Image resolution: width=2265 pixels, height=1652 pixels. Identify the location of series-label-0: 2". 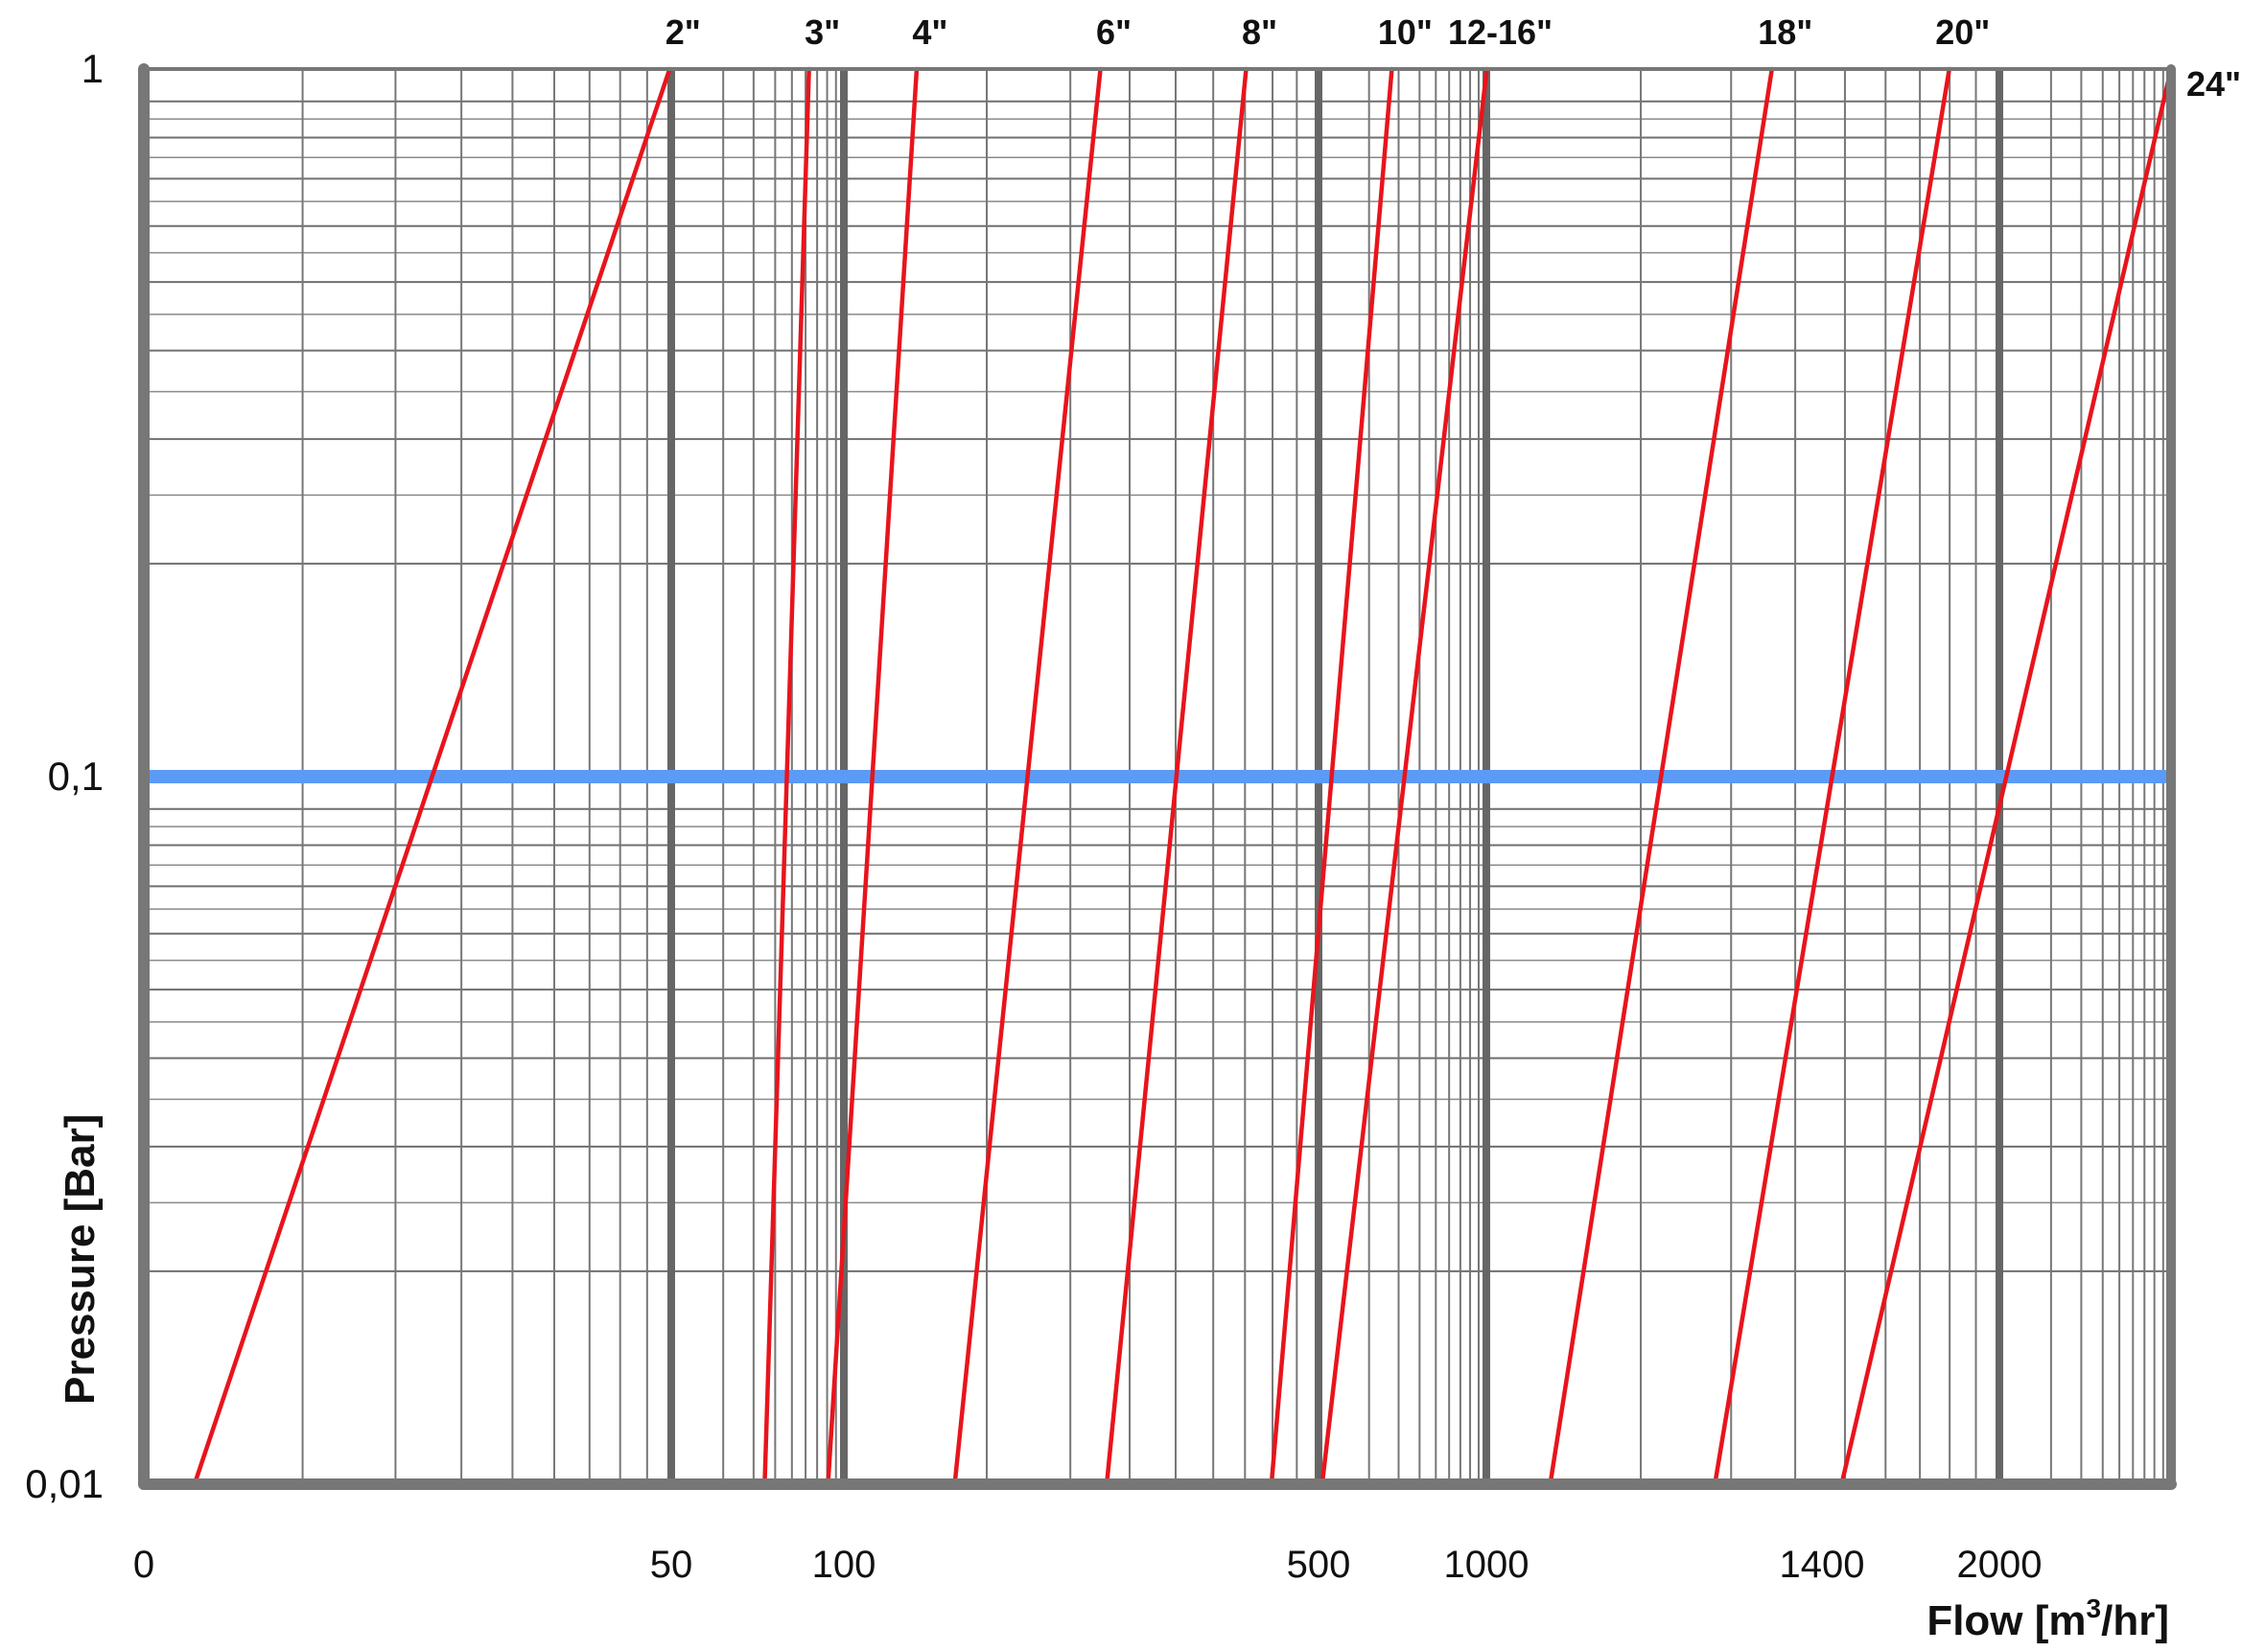
(683, 32).